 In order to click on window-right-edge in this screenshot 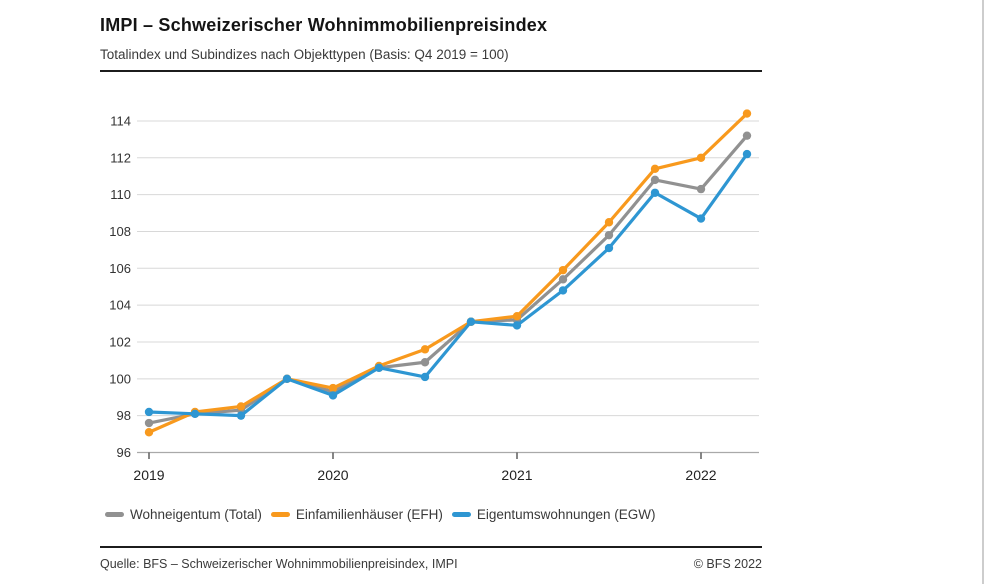, I will do `click(983, 292)`.